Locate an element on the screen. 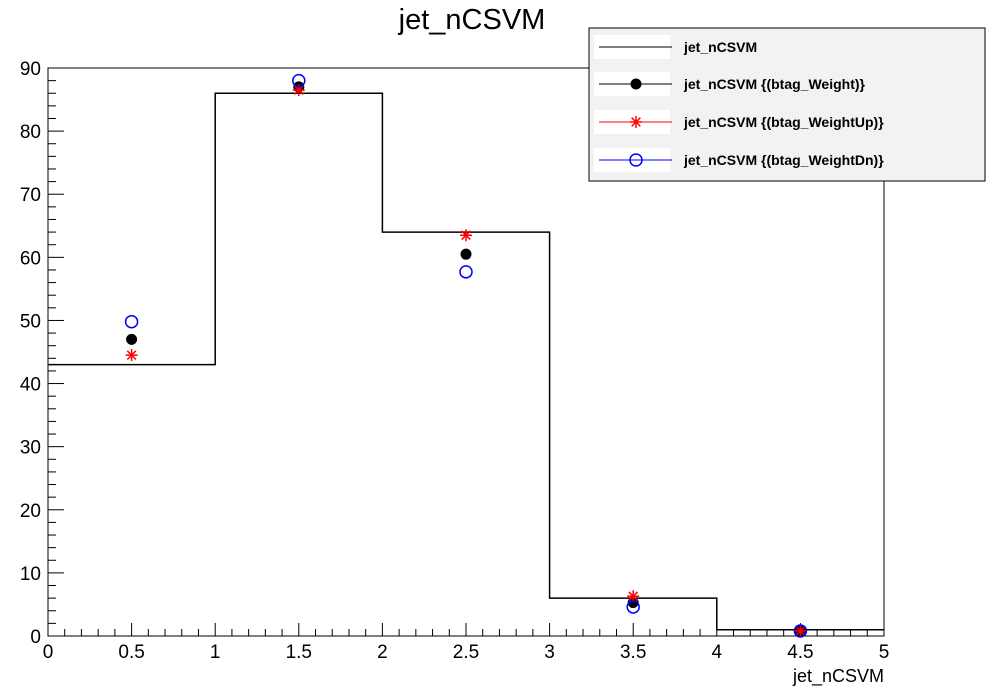  legend-entry: jet_nCSVM {(btag_WeightUp)} is located at coordinates (739, 122).